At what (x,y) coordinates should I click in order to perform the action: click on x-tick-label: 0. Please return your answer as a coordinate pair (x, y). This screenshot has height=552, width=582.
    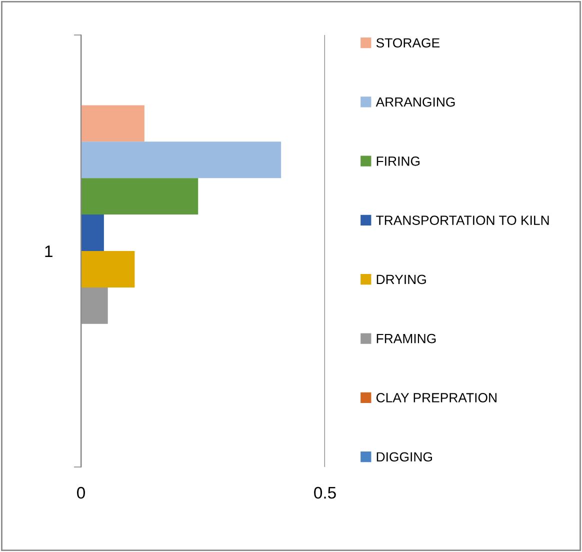
    Looking at the image, I should click on (81, 492).